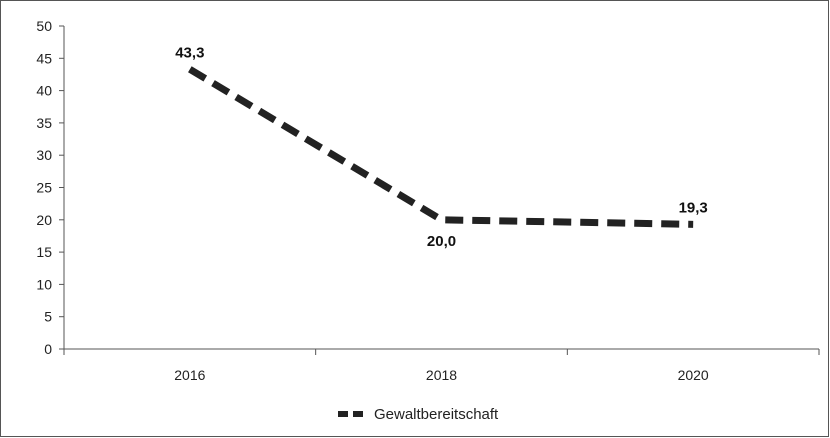  What do you see at coordinates (44, 252) in the screenshot?
I see `y-tick-label: 15` at bounding box center [44, 252].